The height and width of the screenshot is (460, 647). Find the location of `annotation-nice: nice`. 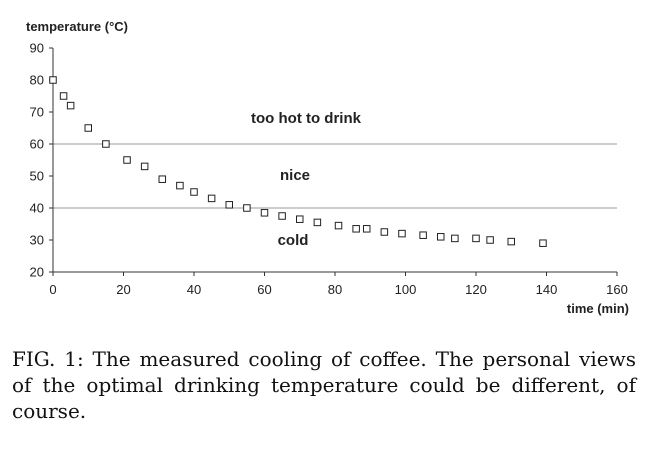

annotation-nice: nice is located at coordinates (295, 175).